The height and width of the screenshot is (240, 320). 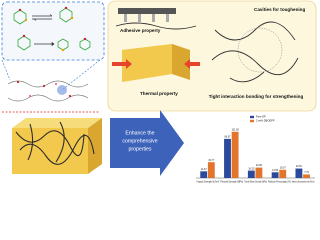 I want to click on arrow-text: properties, so click(x=139, y=149).